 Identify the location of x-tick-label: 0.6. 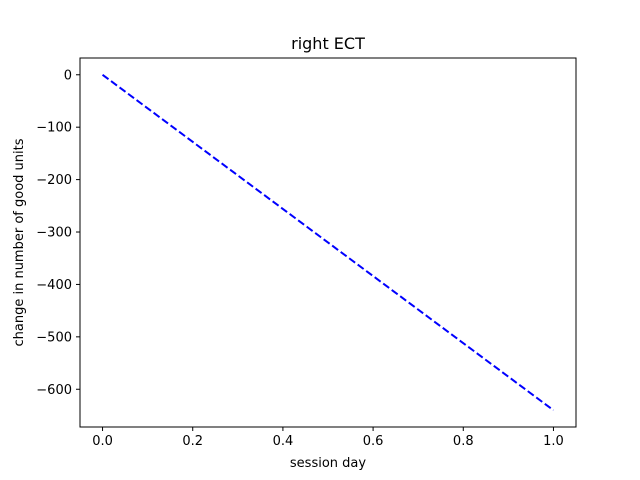
(373, 441).